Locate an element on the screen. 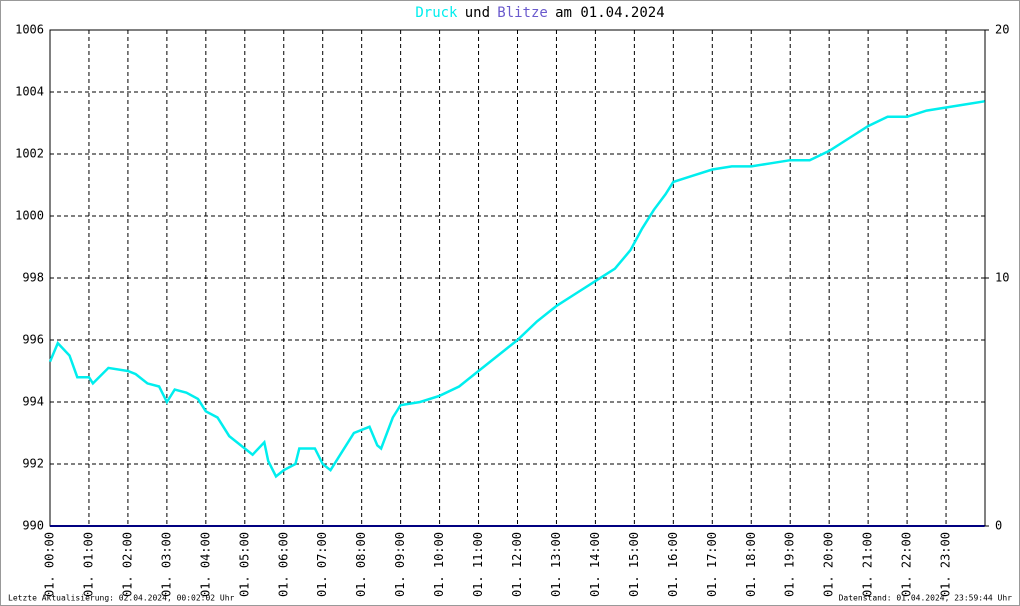 The height and width of the screenshot is (606, 1020). y2-tick-label: 20 is located at coordinates (1002, 30).